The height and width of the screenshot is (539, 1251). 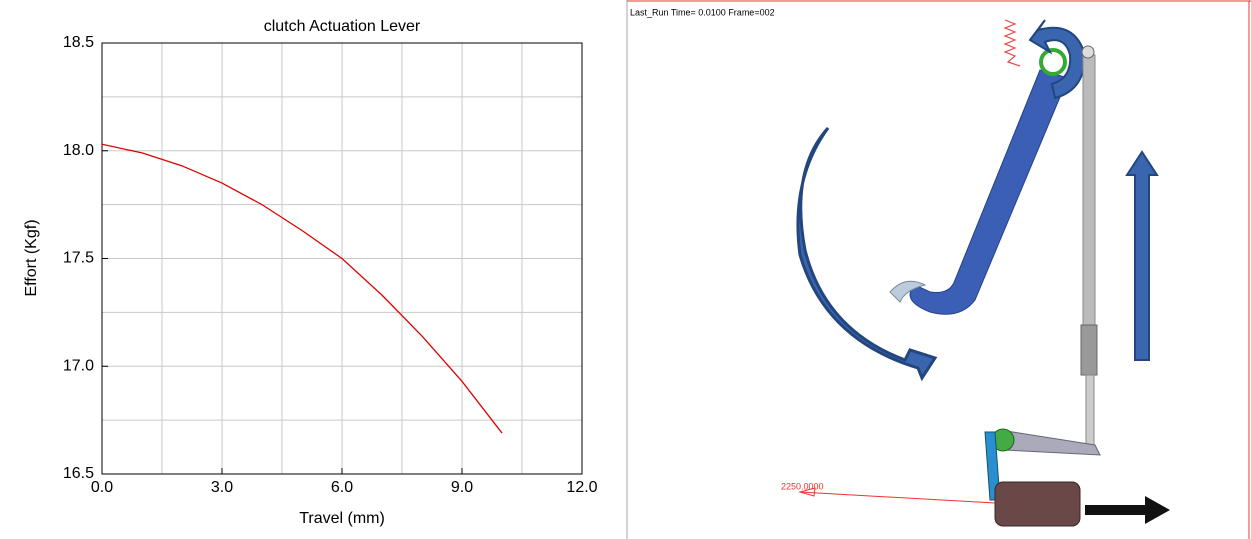 I want to click on force-label: 2250.0000, so click(x=802, y=486).